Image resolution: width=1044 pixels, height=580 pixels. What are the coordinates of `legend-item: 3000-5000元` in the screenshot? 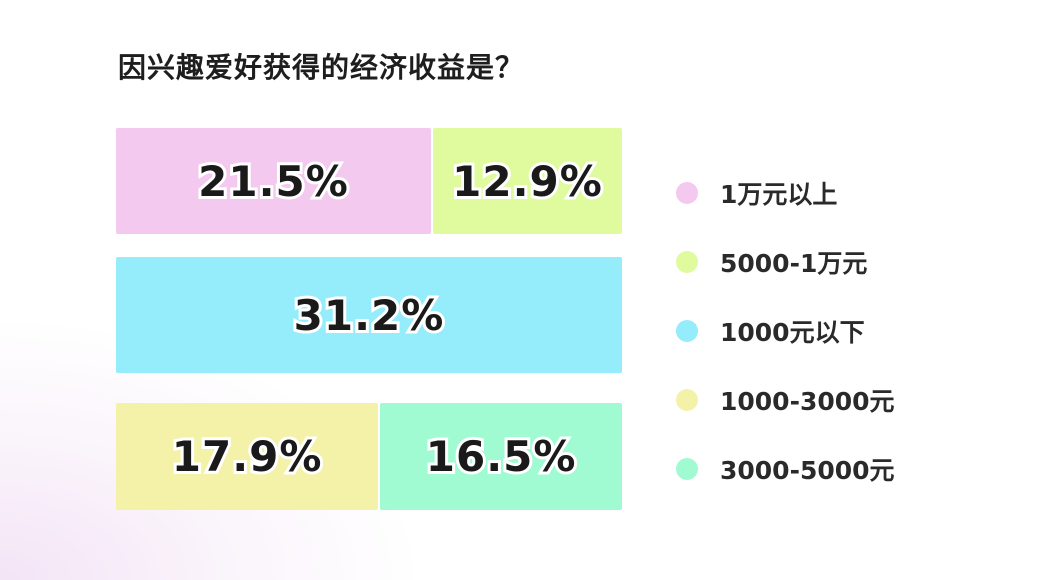 It's located at (785, 468).